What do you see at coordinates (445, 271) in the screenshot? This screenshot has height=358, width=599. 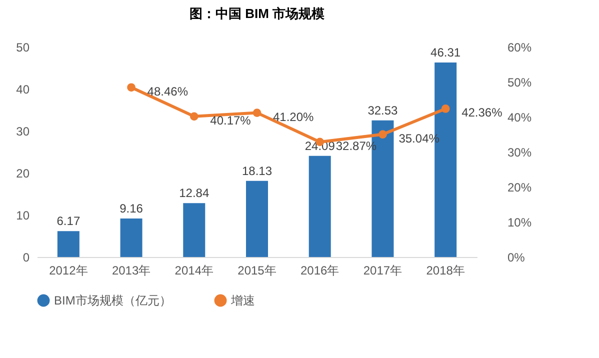 I see `x-tick-label: 2018年` at bounding box center [445, 271].